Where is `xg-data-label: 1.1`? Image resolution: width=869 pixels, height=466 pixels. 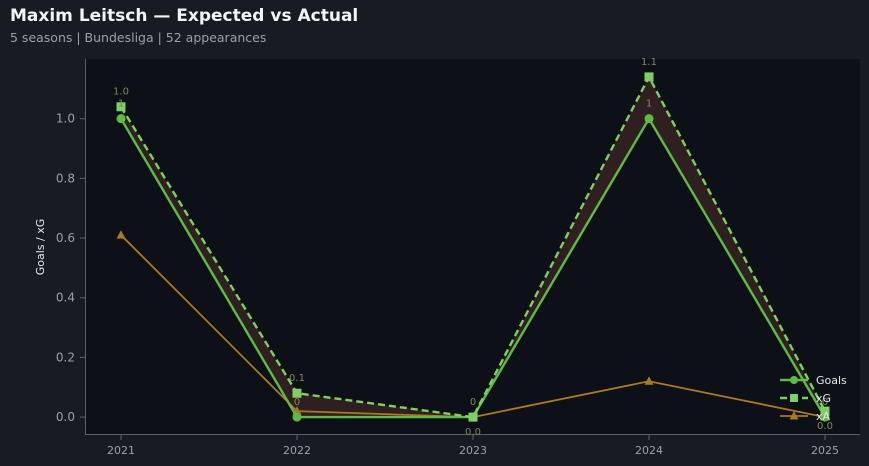 xg-data-label: 1.1 is located at coordinates (649, 62).